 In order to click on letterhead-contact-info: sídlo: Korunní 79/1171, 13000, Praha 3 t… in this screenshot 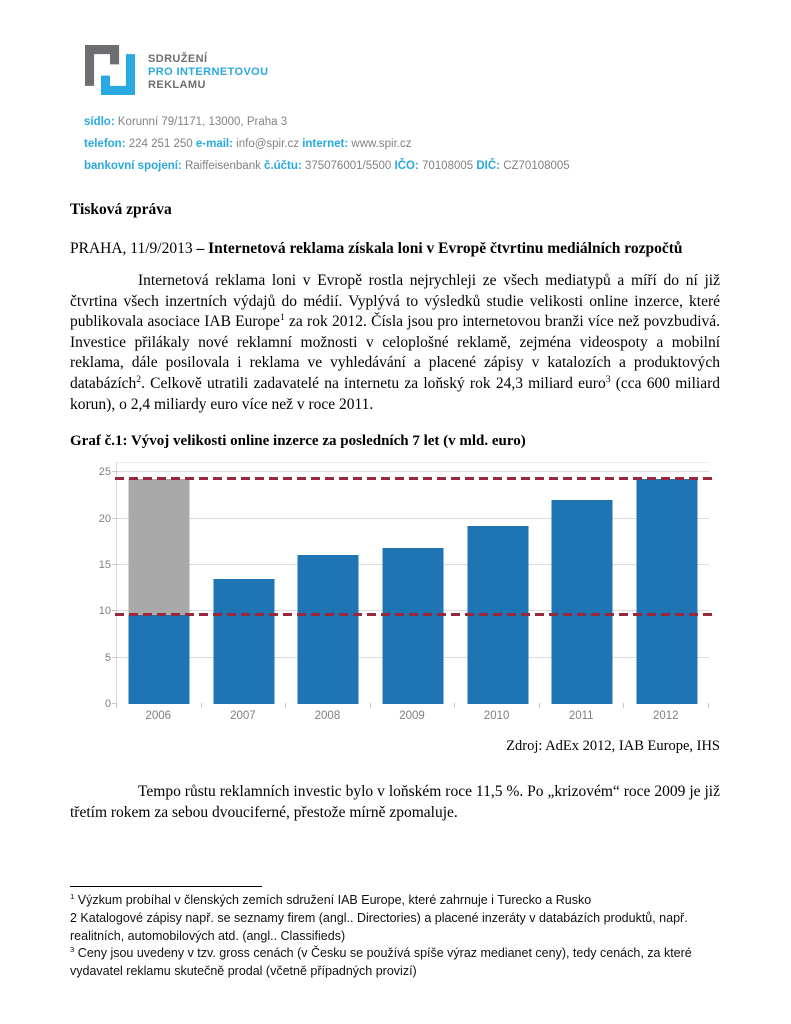, I will do `click(394, 144)`.